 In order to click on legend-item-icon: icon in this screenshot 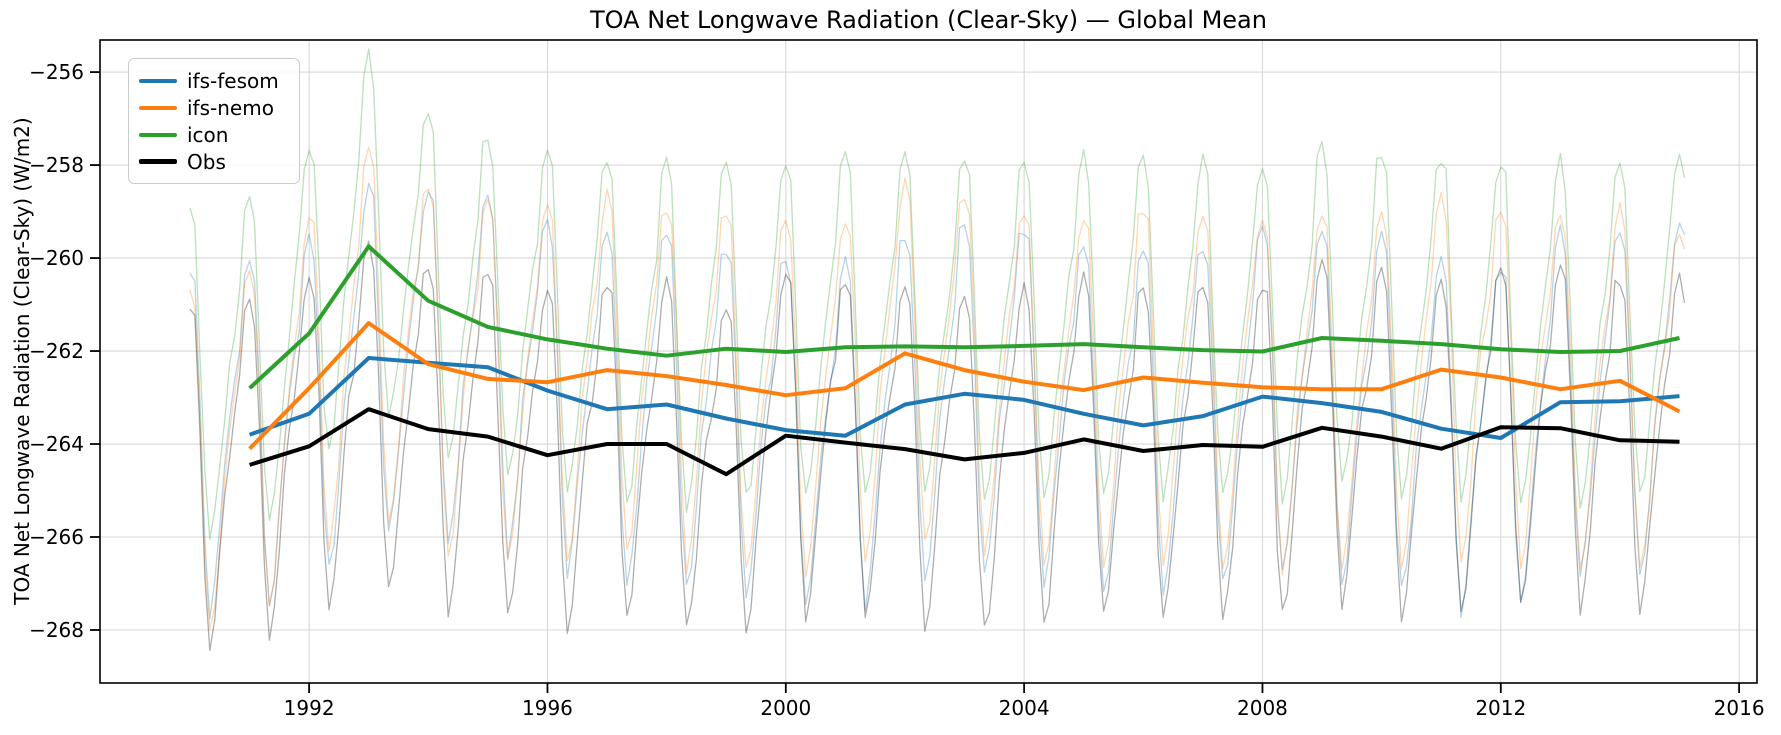, I will do `click(214, 134)`.